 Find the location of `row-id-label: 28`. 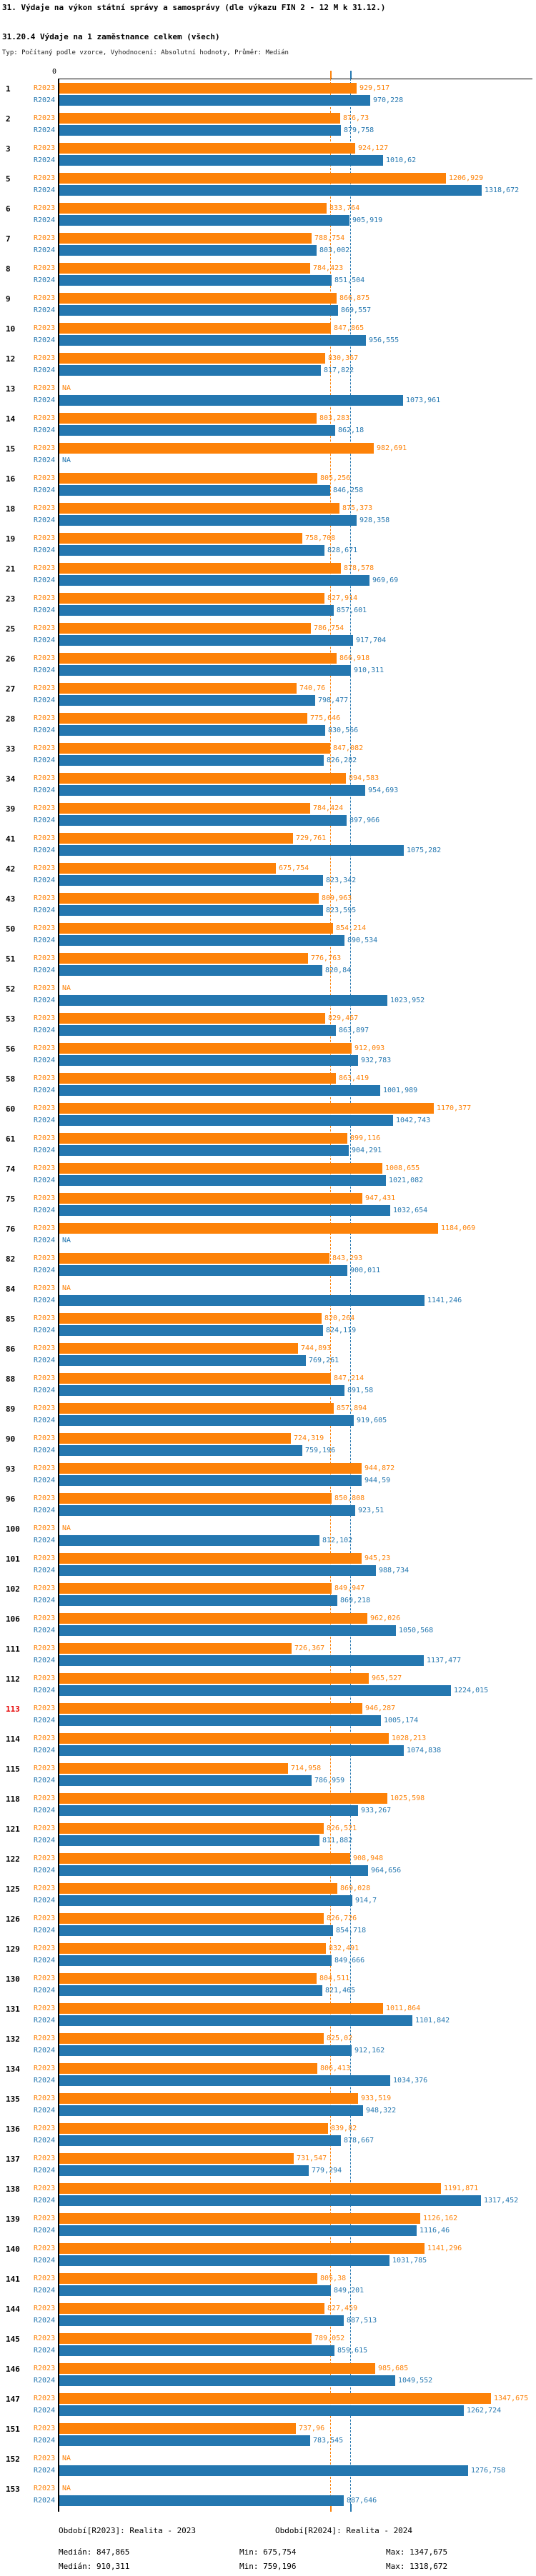

row-id-label: 28 is located at coordinates (11, 719).